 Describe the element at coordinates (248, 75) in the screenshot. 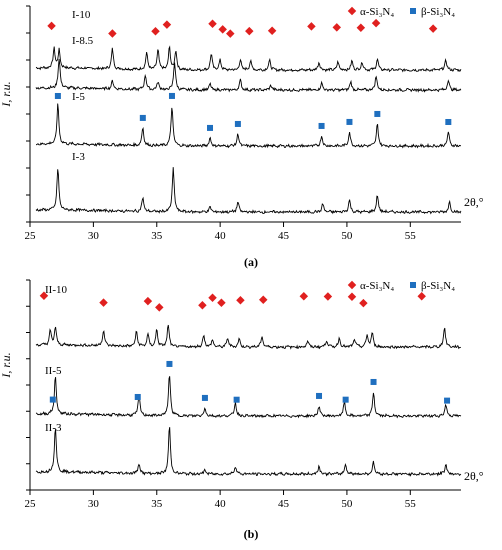

I see `series-line-I-8.5` at that location.